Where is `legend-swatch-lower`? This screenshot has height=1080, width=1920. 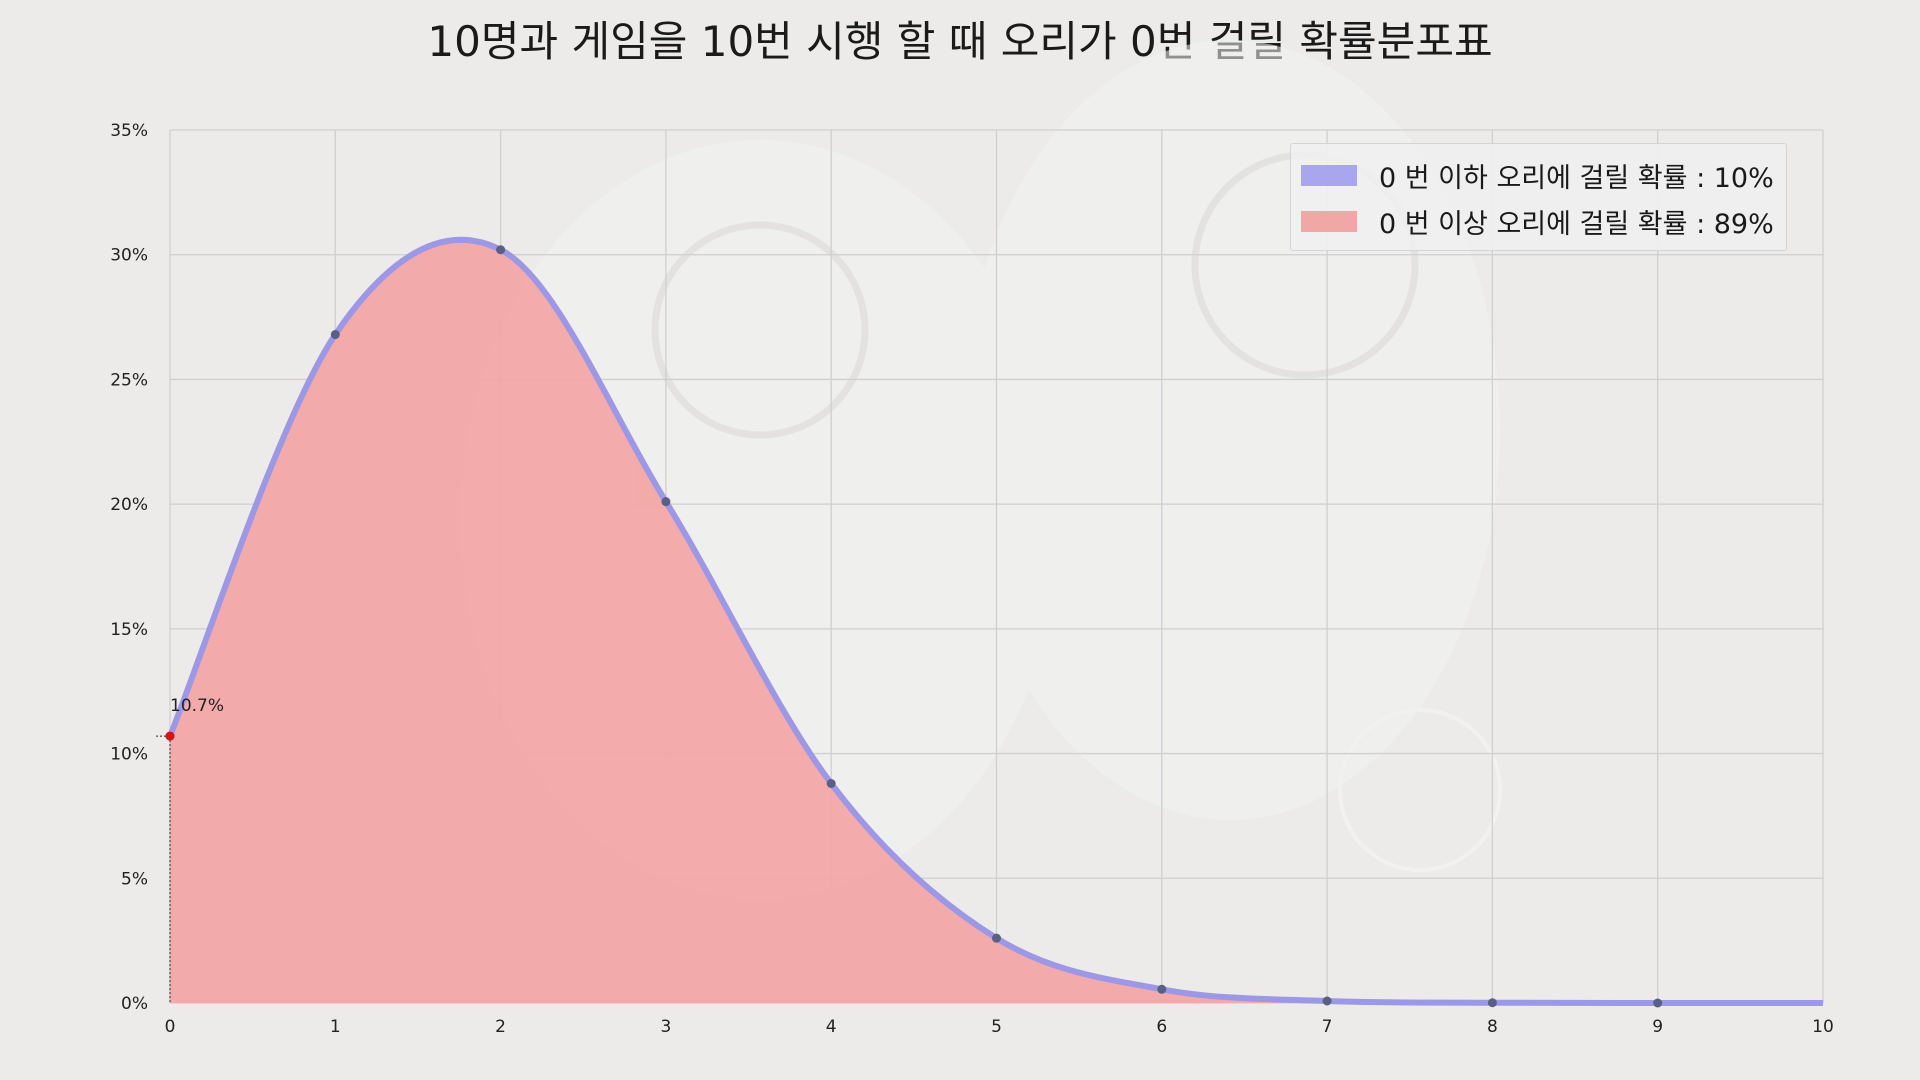 legend-swatch-lower is located at coordinates (1329, 175).